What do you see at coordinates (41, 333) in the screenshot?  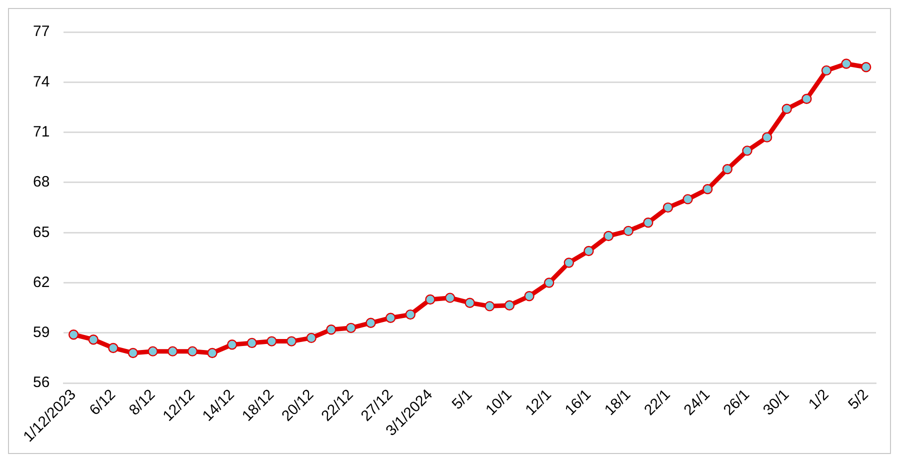 I see `y-tick-label: 59` at bounding box center [41, 333].